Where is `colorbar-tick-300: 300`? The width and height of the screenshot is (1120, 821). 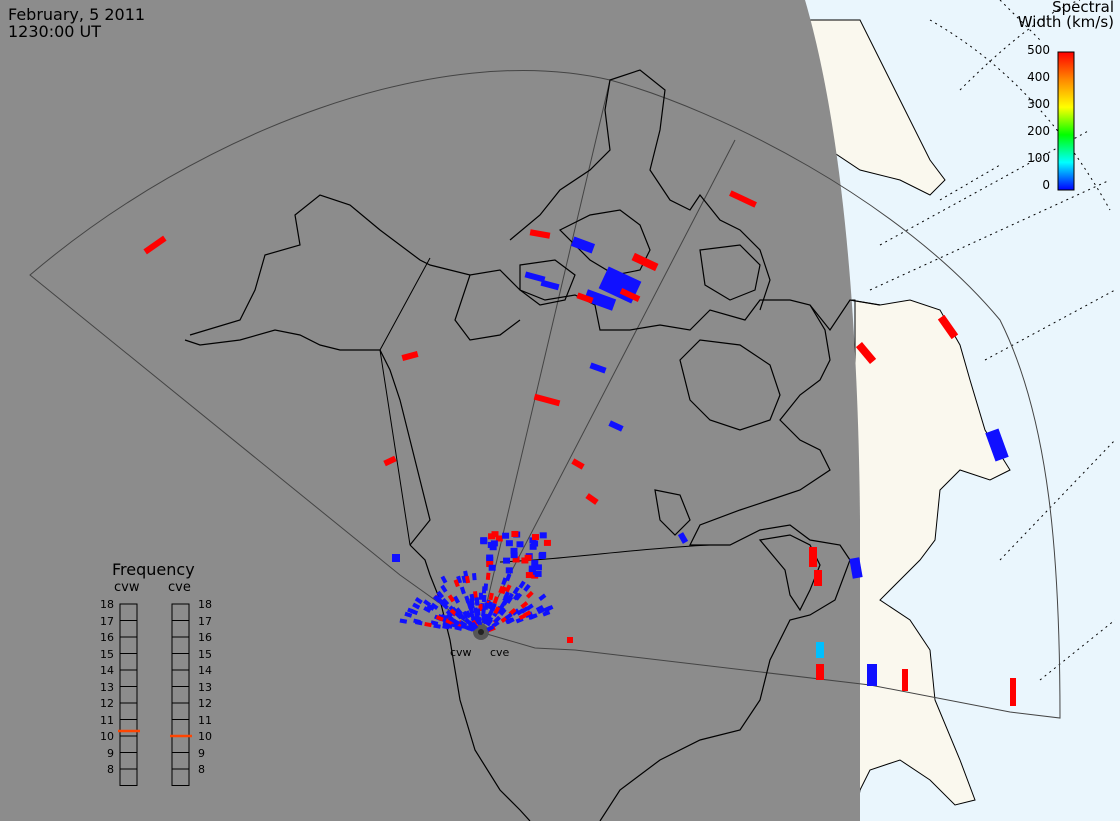 colorbar-tick-300: 300 is located at coordinates (1038, 104).